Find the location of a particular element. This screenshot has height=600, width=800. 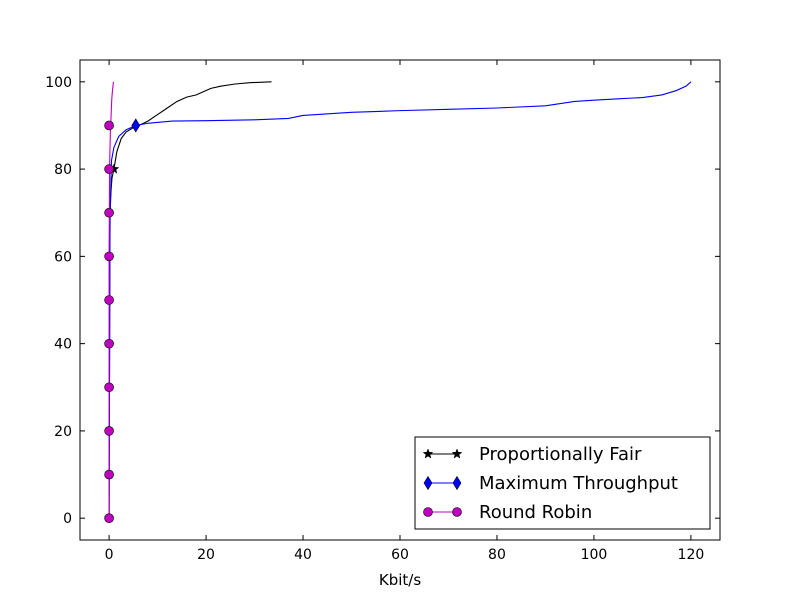

y-tick-label: 100 is located at coordinates (58, 83).